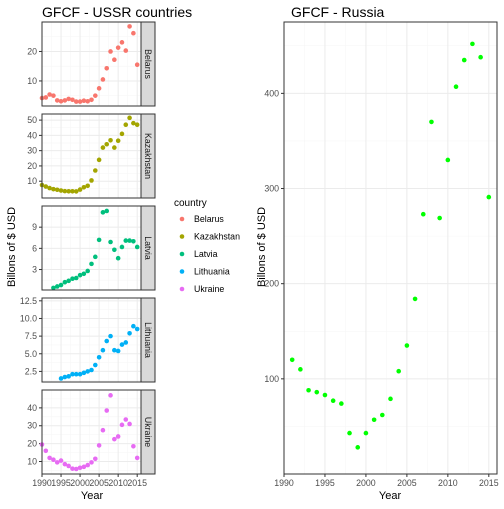 This screenshot has width=504, height=509. I want to click on left-x-axis-label: Year, so click(92, 496).